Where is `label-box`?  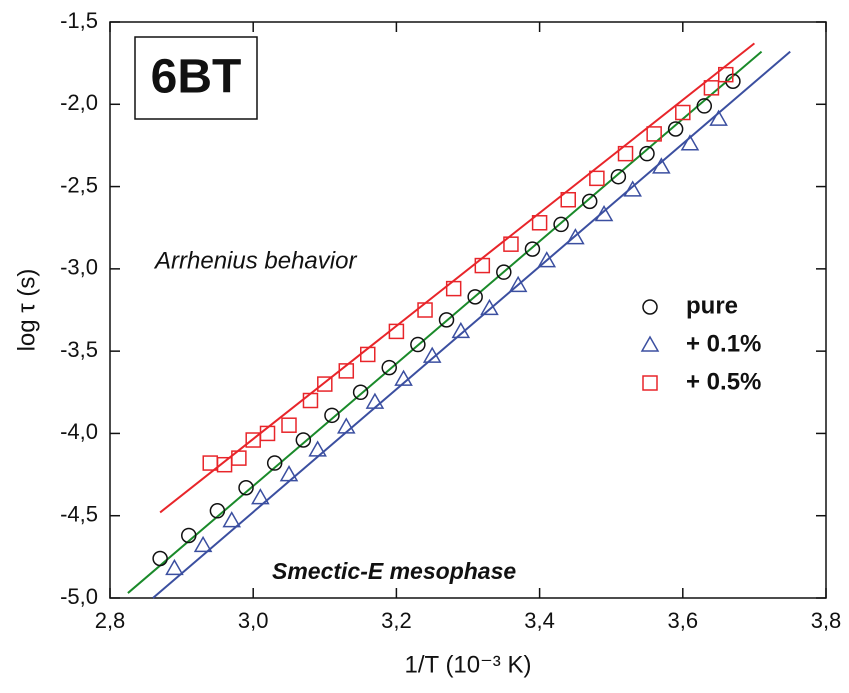
label-box is located at coordinates (196, 78).